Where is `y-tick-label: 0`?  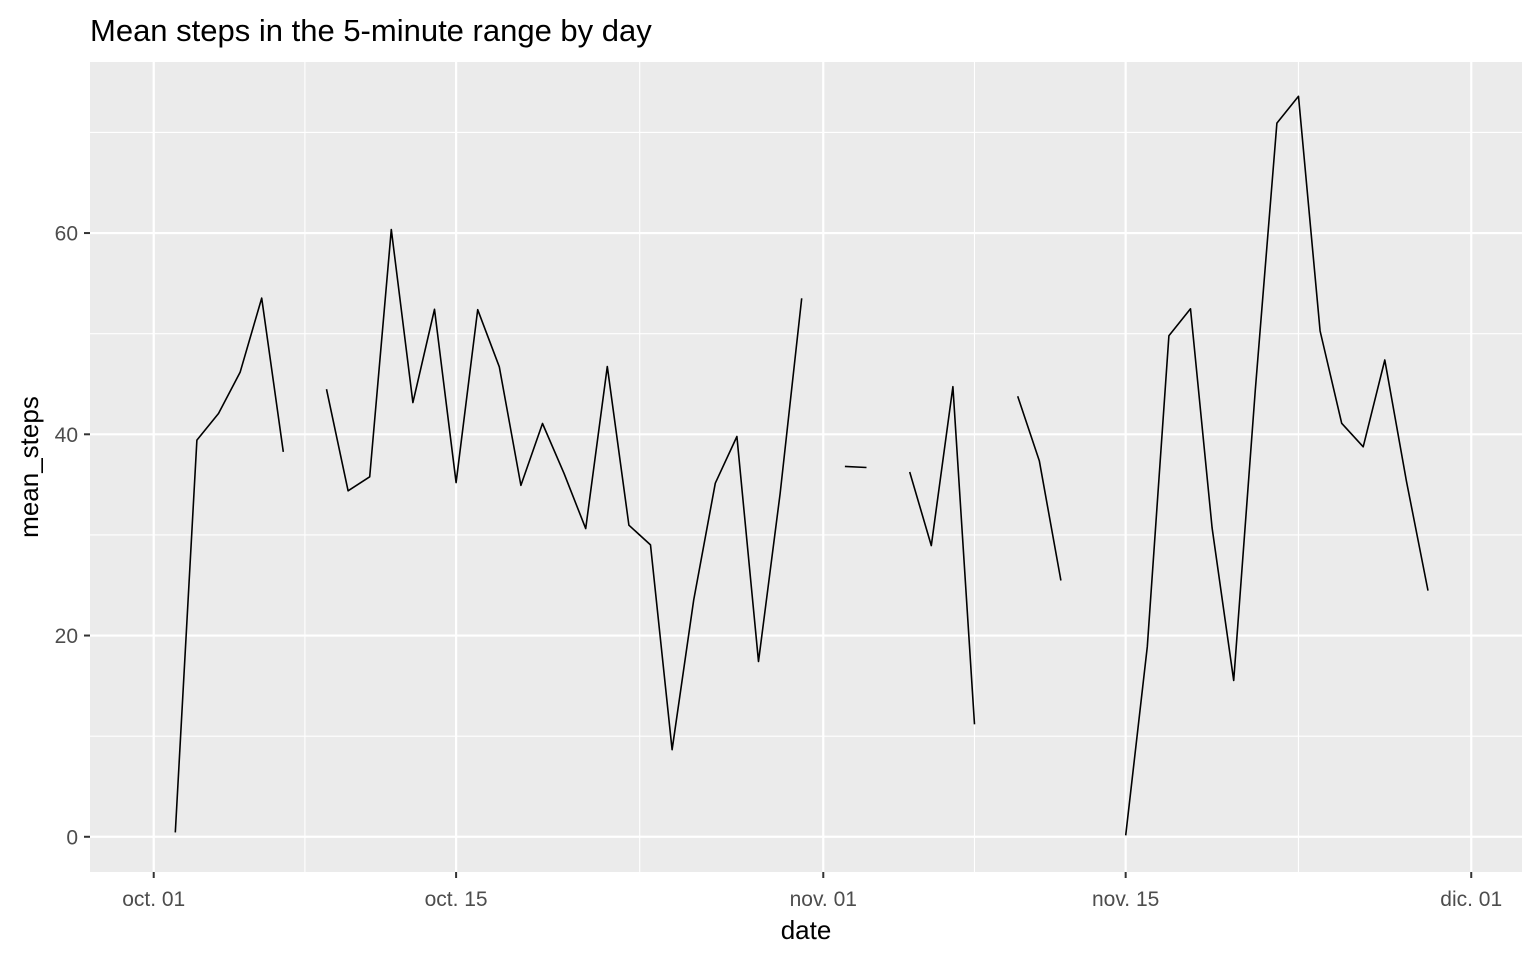 y-tick-label: 0 is located at coordinates (72, 837).